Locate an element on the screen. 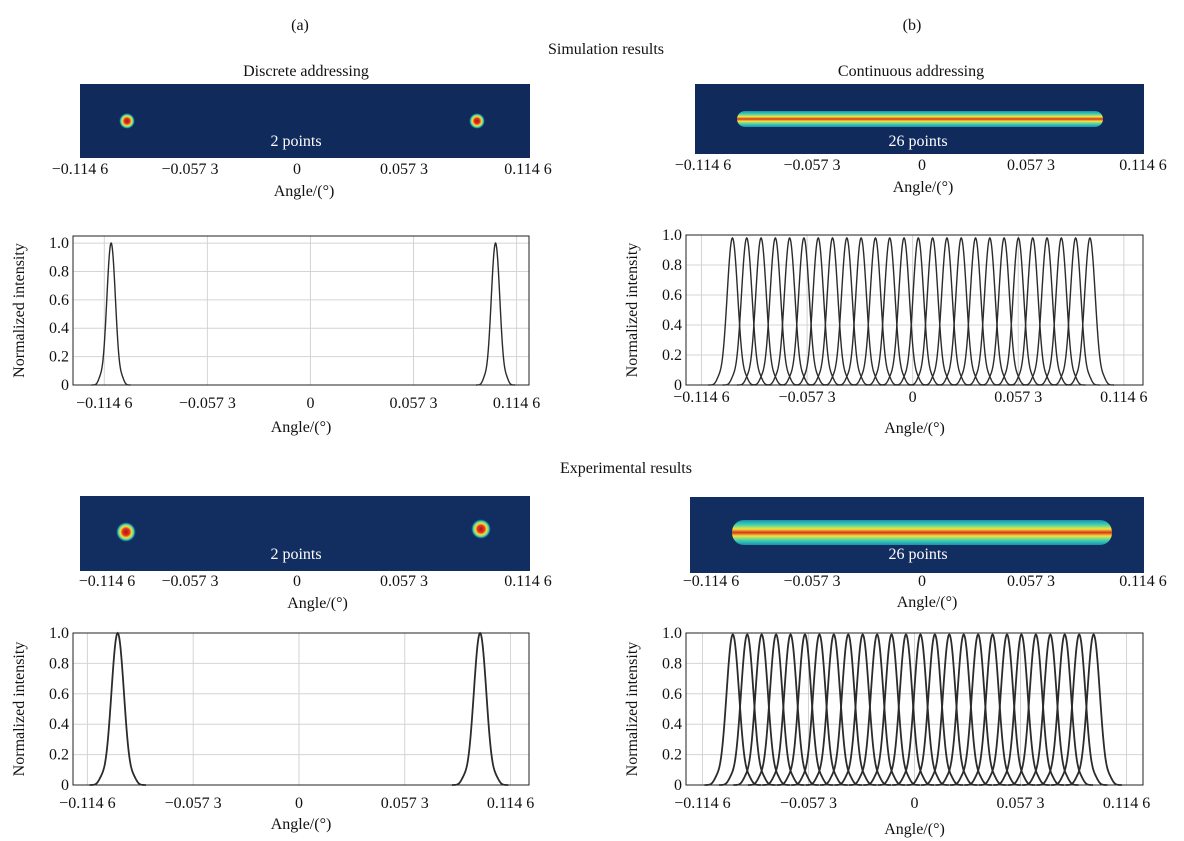 The height and width of the screenshot is (841, 1184). column-title-discrete: Discrete addressing is located at coordinates (306, 71).